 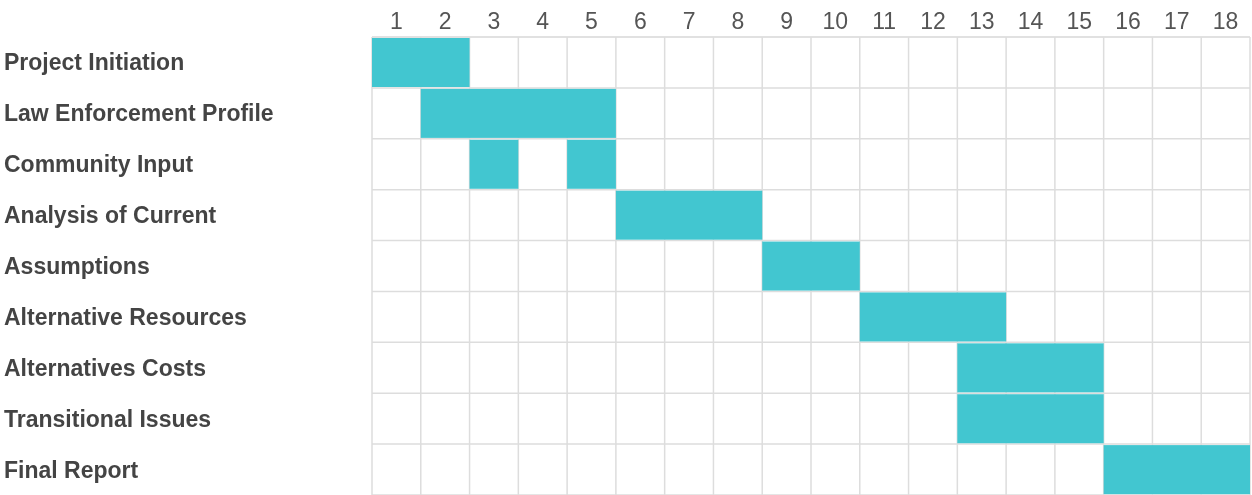 What do you see at coordinates (884, 21) in the screenshot?
I see `x-tick-label: 11` at bounding box center [884, 21].